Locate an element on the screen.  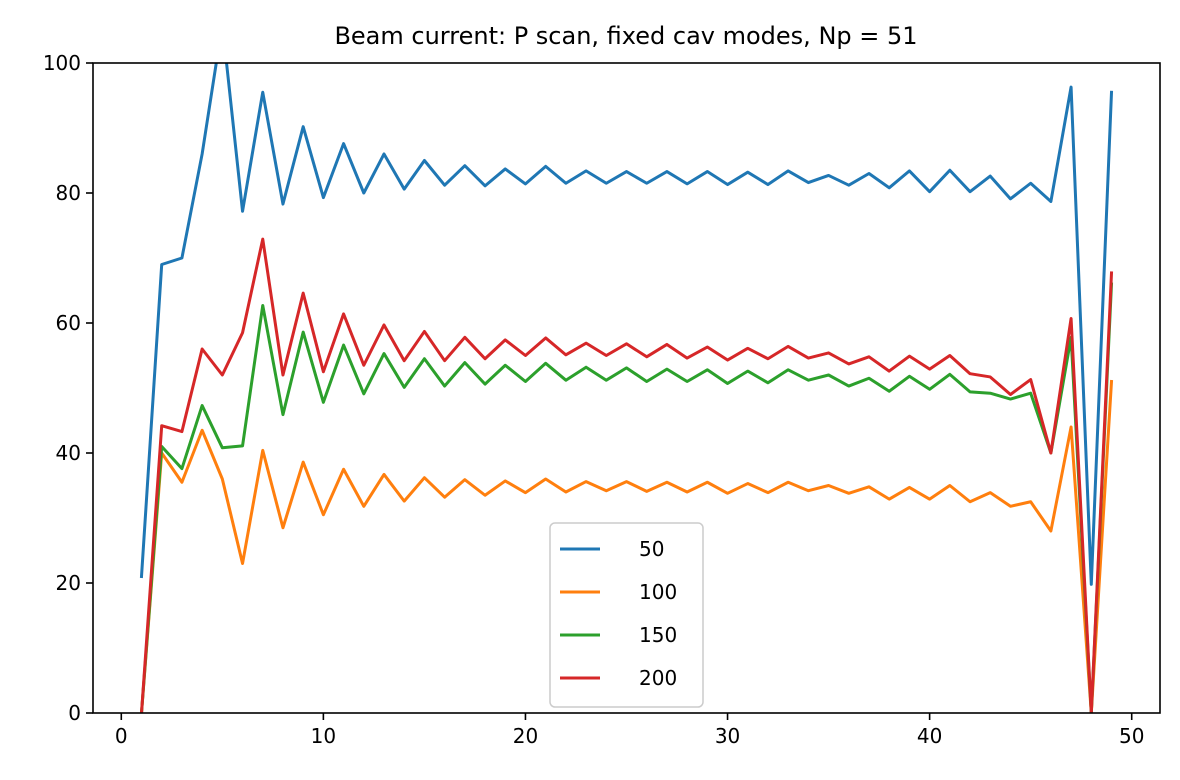
y-tick-label: 100 is located at coordinates (62, 63).